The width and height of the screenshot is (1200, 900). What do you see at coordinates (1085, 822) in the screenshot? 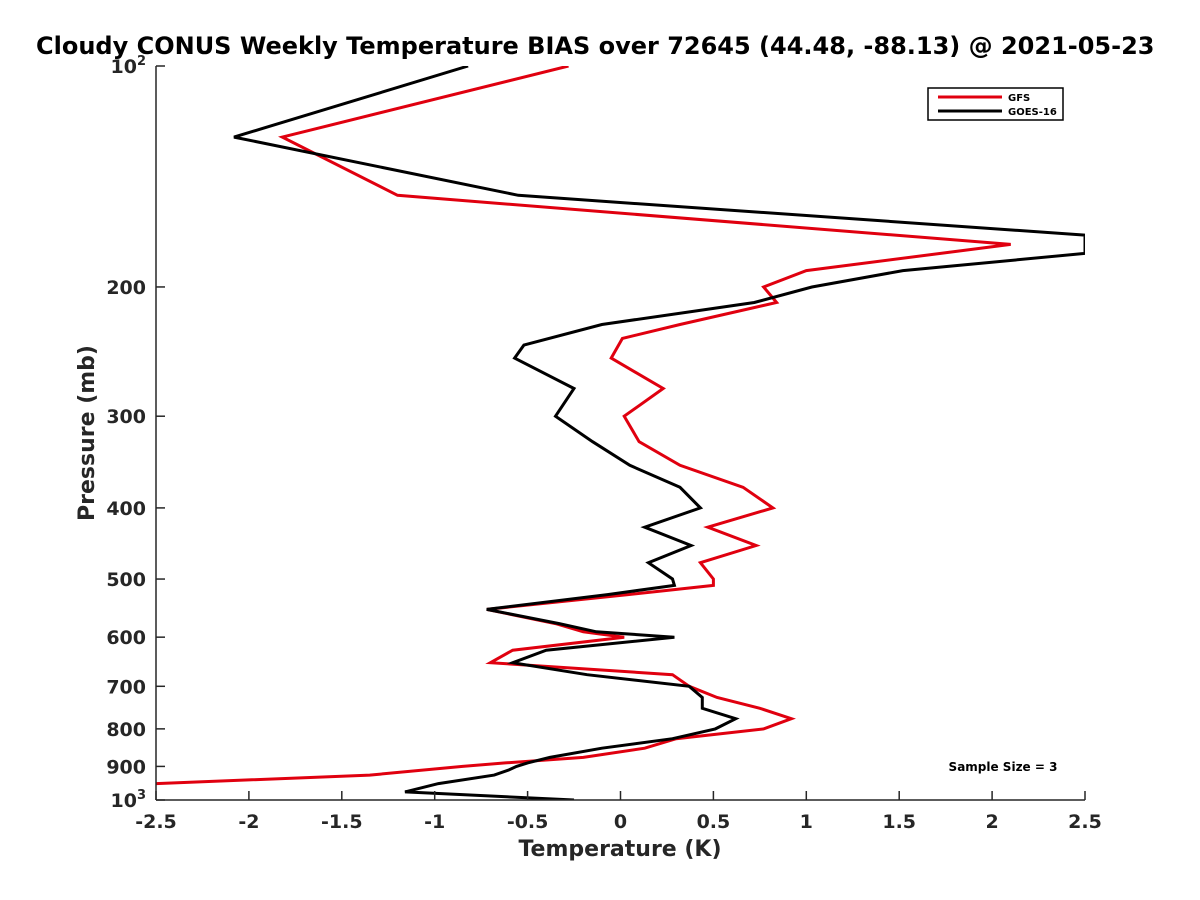
I see `x-tick-label: 2.5` at bounding box center [1085, 822].